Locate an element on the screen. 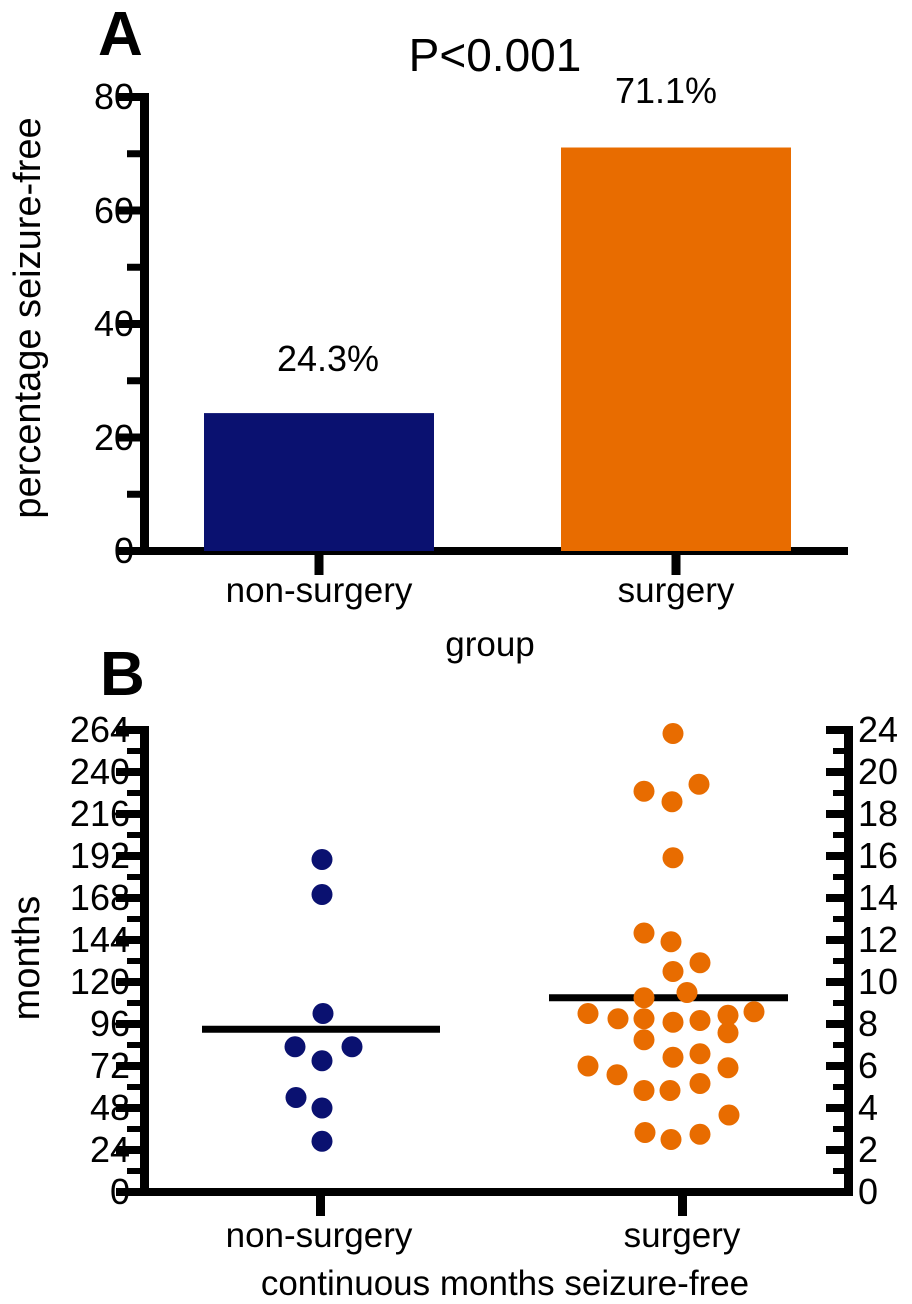 The height and width of the screenshot is (1304, 912). panel-b-left-tick-label: 96 is located at coordinates (109, 1023).